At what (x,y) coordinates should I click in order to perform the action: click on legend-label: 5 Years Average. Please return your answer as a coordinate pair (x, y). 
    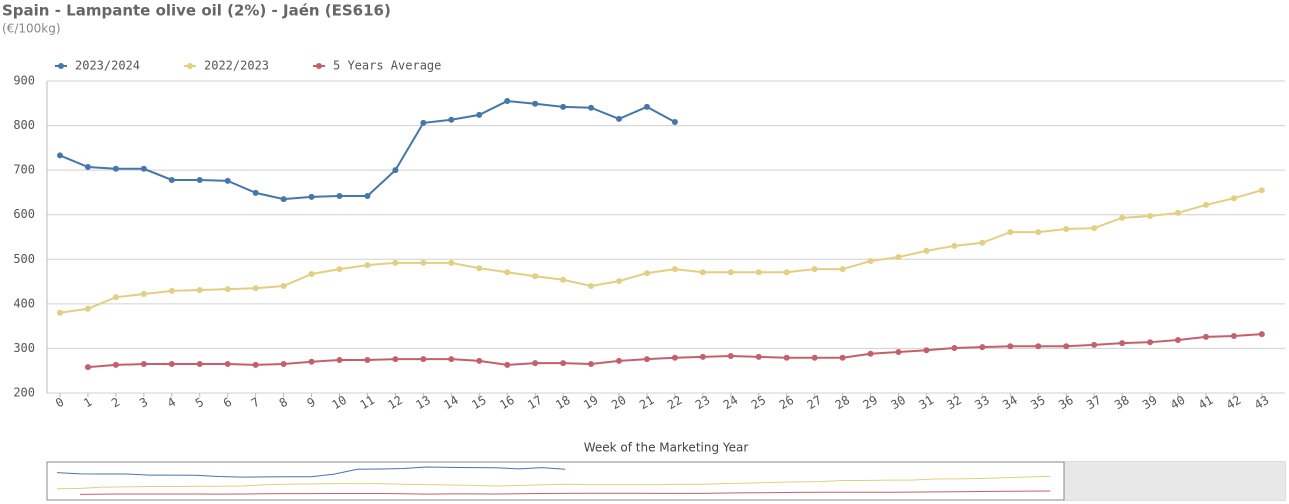
    Looking at the image, I should click on (387, 66).